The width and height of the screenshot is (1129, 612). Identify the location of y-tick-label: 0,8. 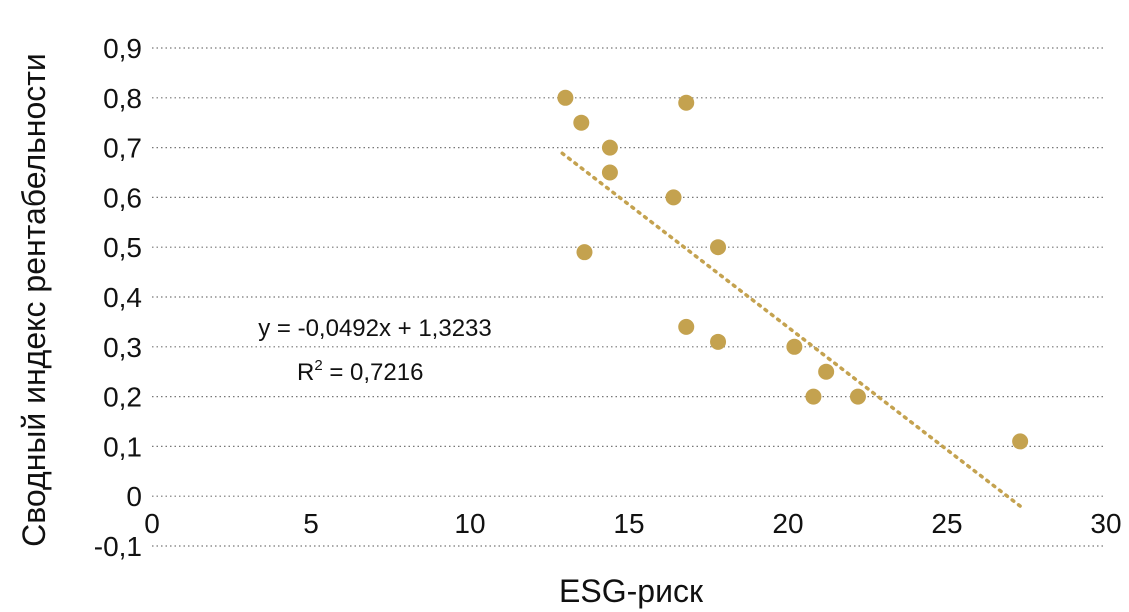
(122, 98).